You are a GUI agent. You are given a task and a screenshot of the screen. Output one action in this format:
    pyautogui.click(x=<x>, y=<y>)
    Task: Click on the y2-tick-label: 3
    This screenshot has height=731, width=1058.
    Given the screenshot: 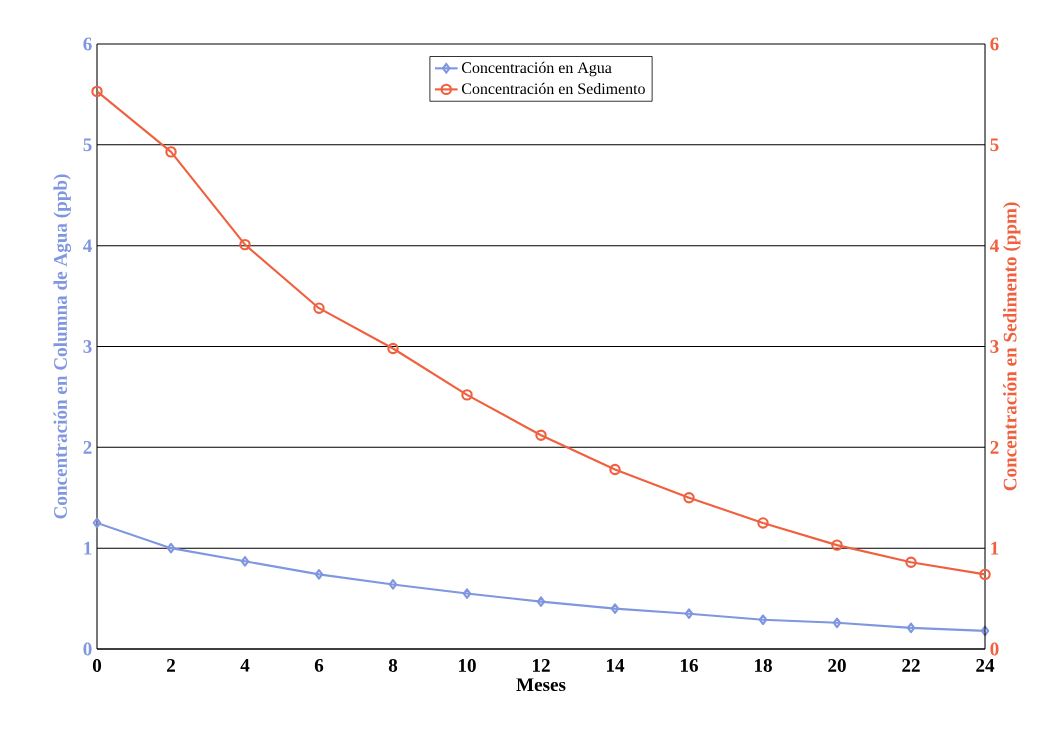 What is the action you would take?
    pyautogui.click(x=994, y=346)
    